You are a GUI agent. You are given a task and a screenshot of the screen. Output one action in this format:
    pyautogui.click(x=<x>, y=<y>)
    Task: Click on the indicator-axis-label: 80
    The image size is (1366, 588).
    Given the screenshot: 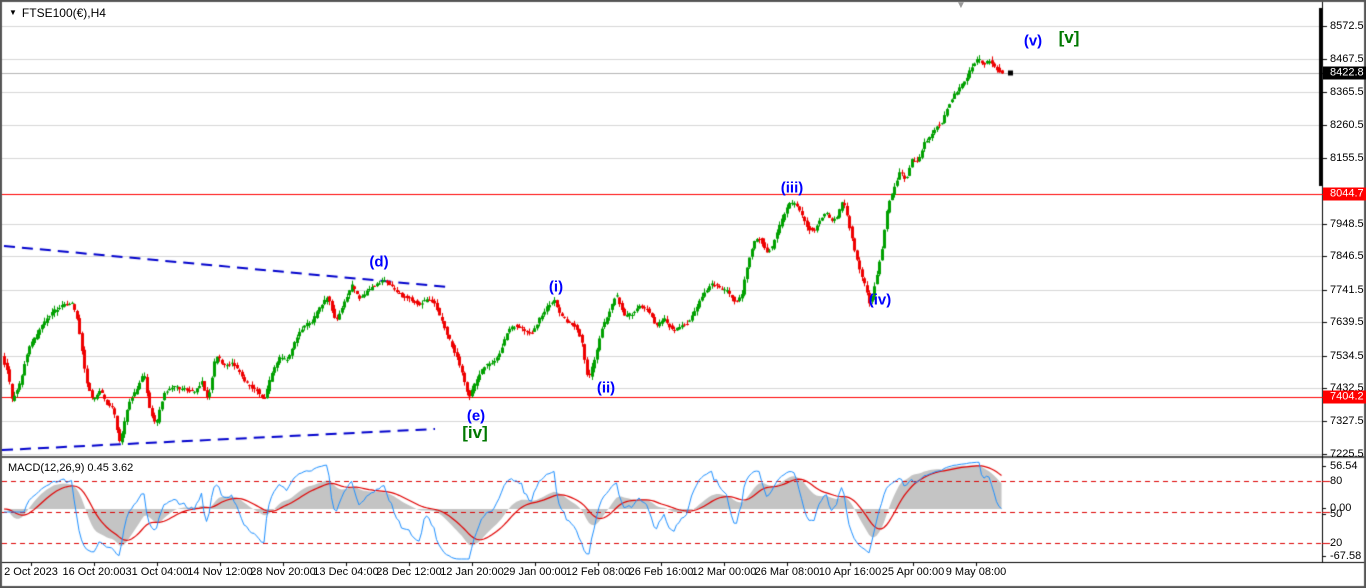 What is the action you would take?
    pyautogui.click(x=1336, y=481)
    